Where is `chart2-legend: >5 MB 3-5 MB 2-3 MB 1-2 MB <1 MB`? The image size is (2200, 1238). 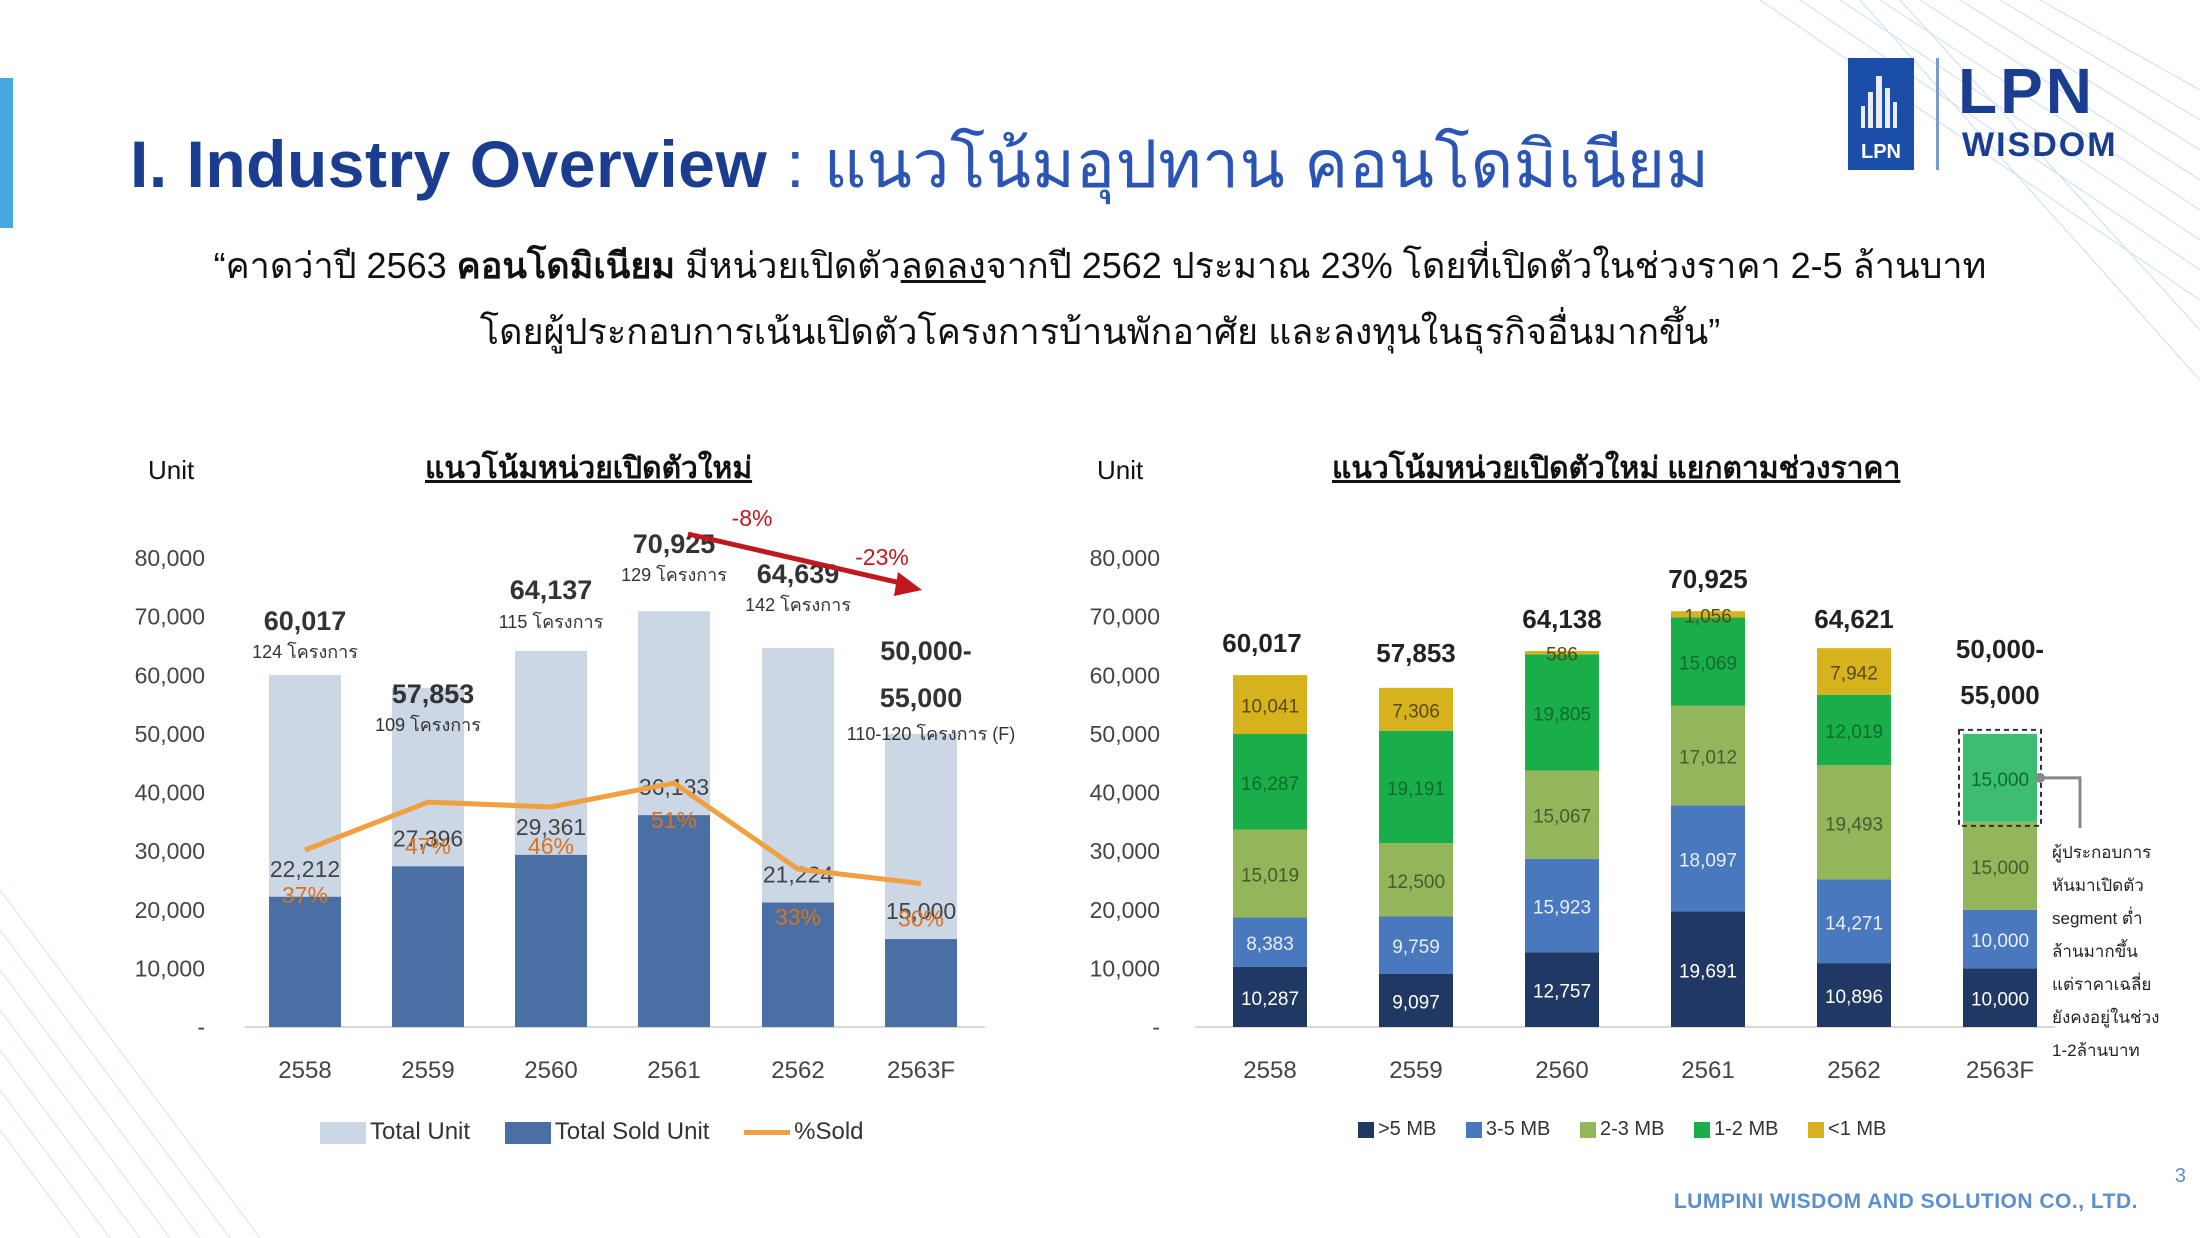 chart2-legend: >5 MB 3-5 MB 2-3 MB 1-2 MB <1 MB is located at coordinates (1622, 1129).